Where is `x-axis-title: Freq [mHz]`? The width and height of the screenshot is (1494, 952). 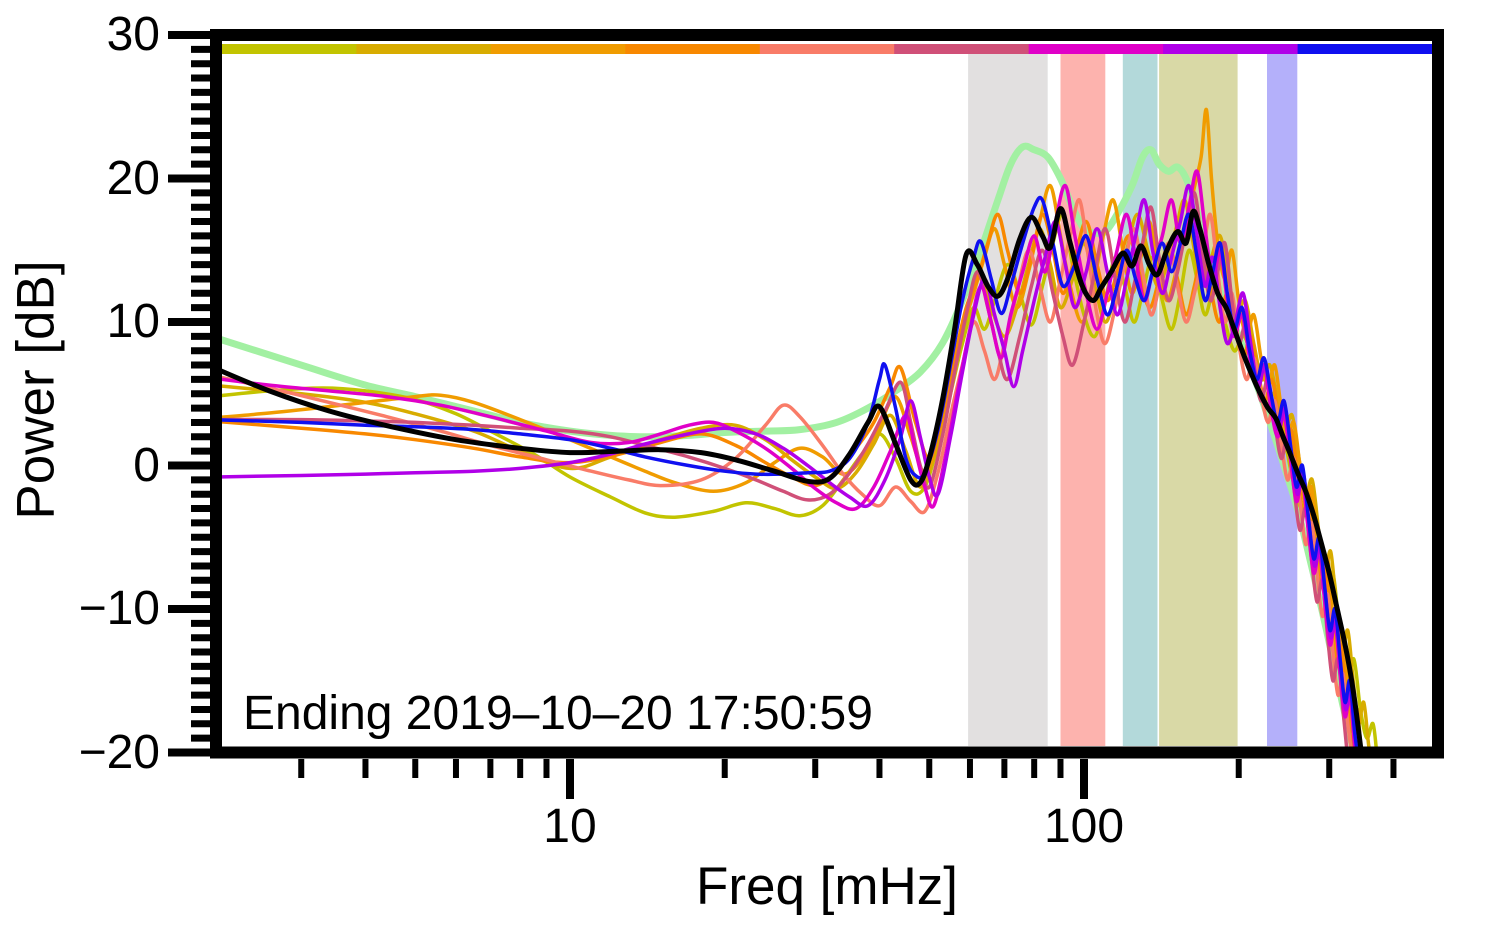
x-axis-title: Freq [mHz] is located at coordinates (827, 886).